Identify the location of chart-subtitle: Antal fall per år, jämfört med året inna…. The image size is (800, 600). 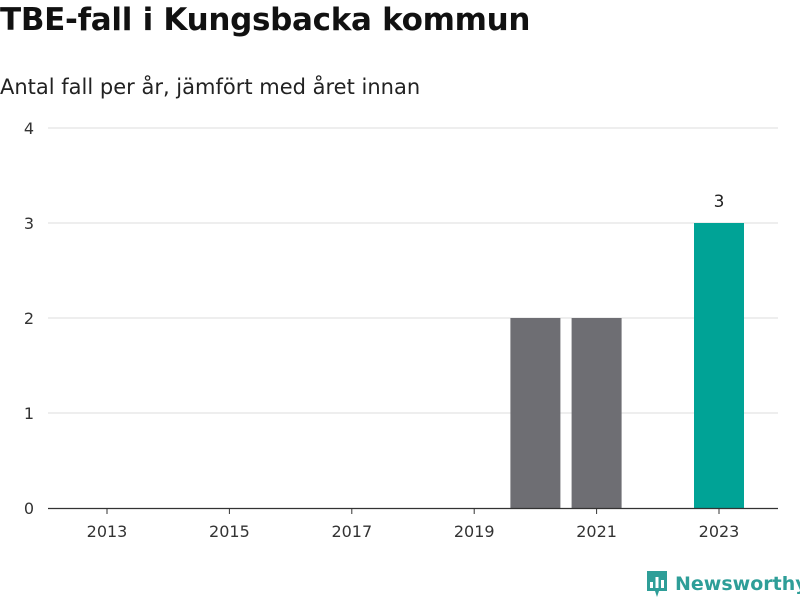
(210, 87).